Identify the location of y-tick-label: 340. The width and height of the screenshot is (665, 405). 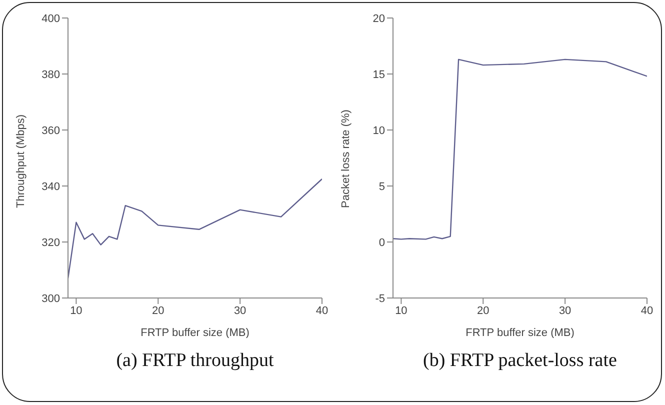
(51, 186).